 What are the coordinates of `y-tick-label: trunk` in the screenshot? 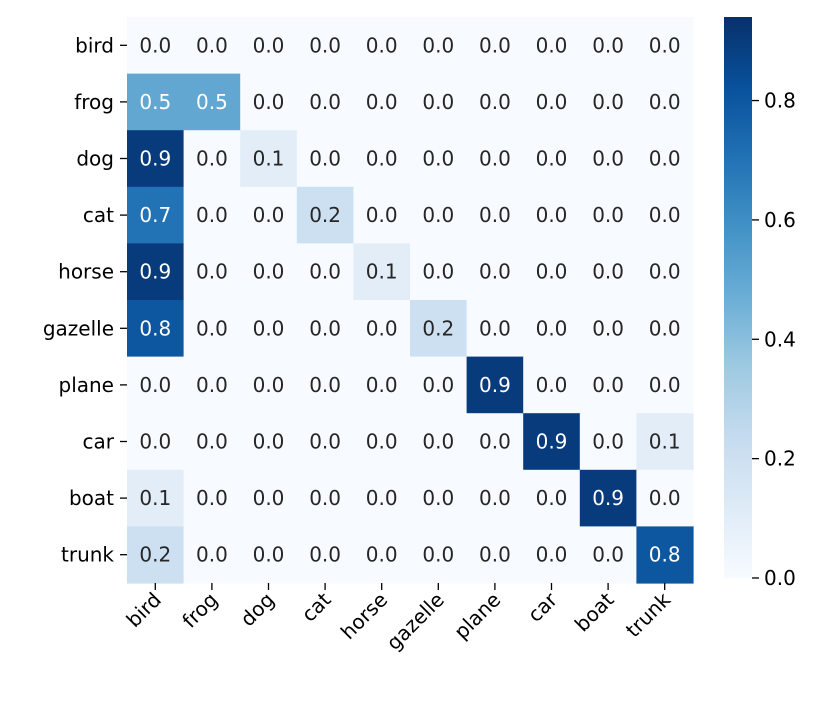 It's located at (87, 555).